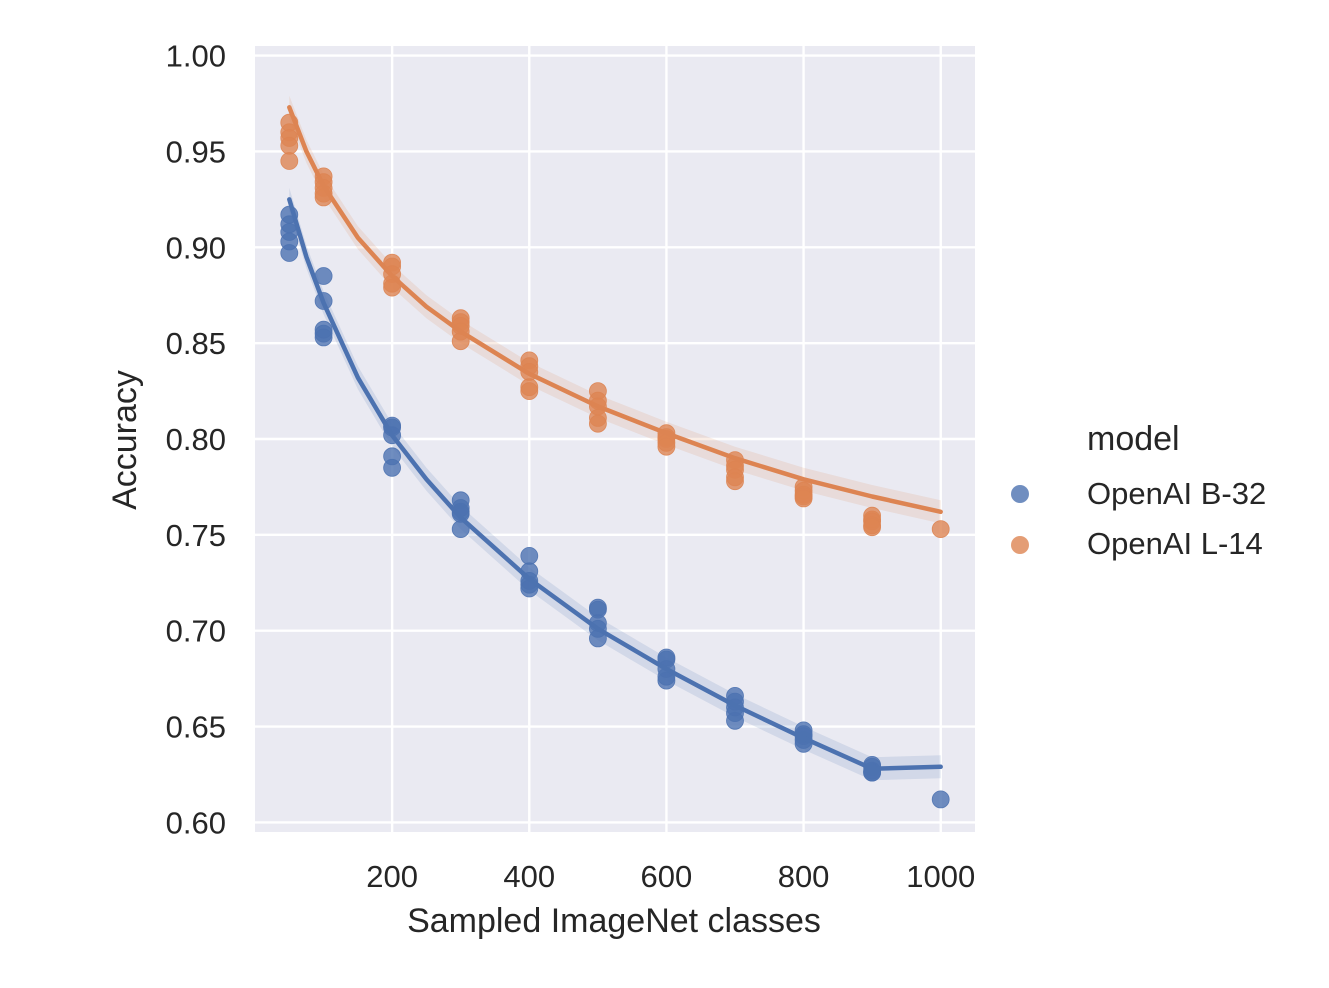  I want to click on x-tick-label-200: 200, so click(392, 876).